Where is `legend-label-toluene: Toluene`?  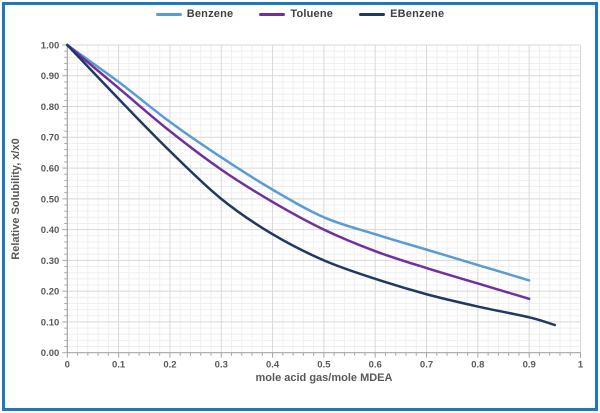
legend-label-toluene: Toluene is located at coordinates (312, 14).